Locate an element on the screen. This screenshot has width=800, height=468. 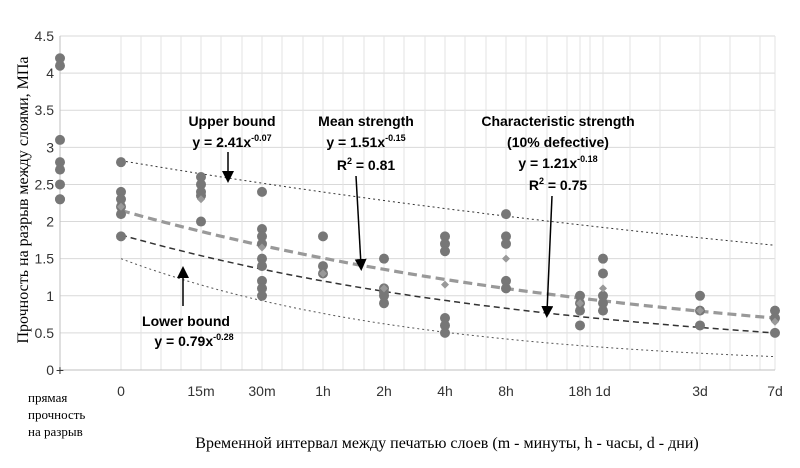
x-tick-mark-direct: + is located at coordinates (60, 370).